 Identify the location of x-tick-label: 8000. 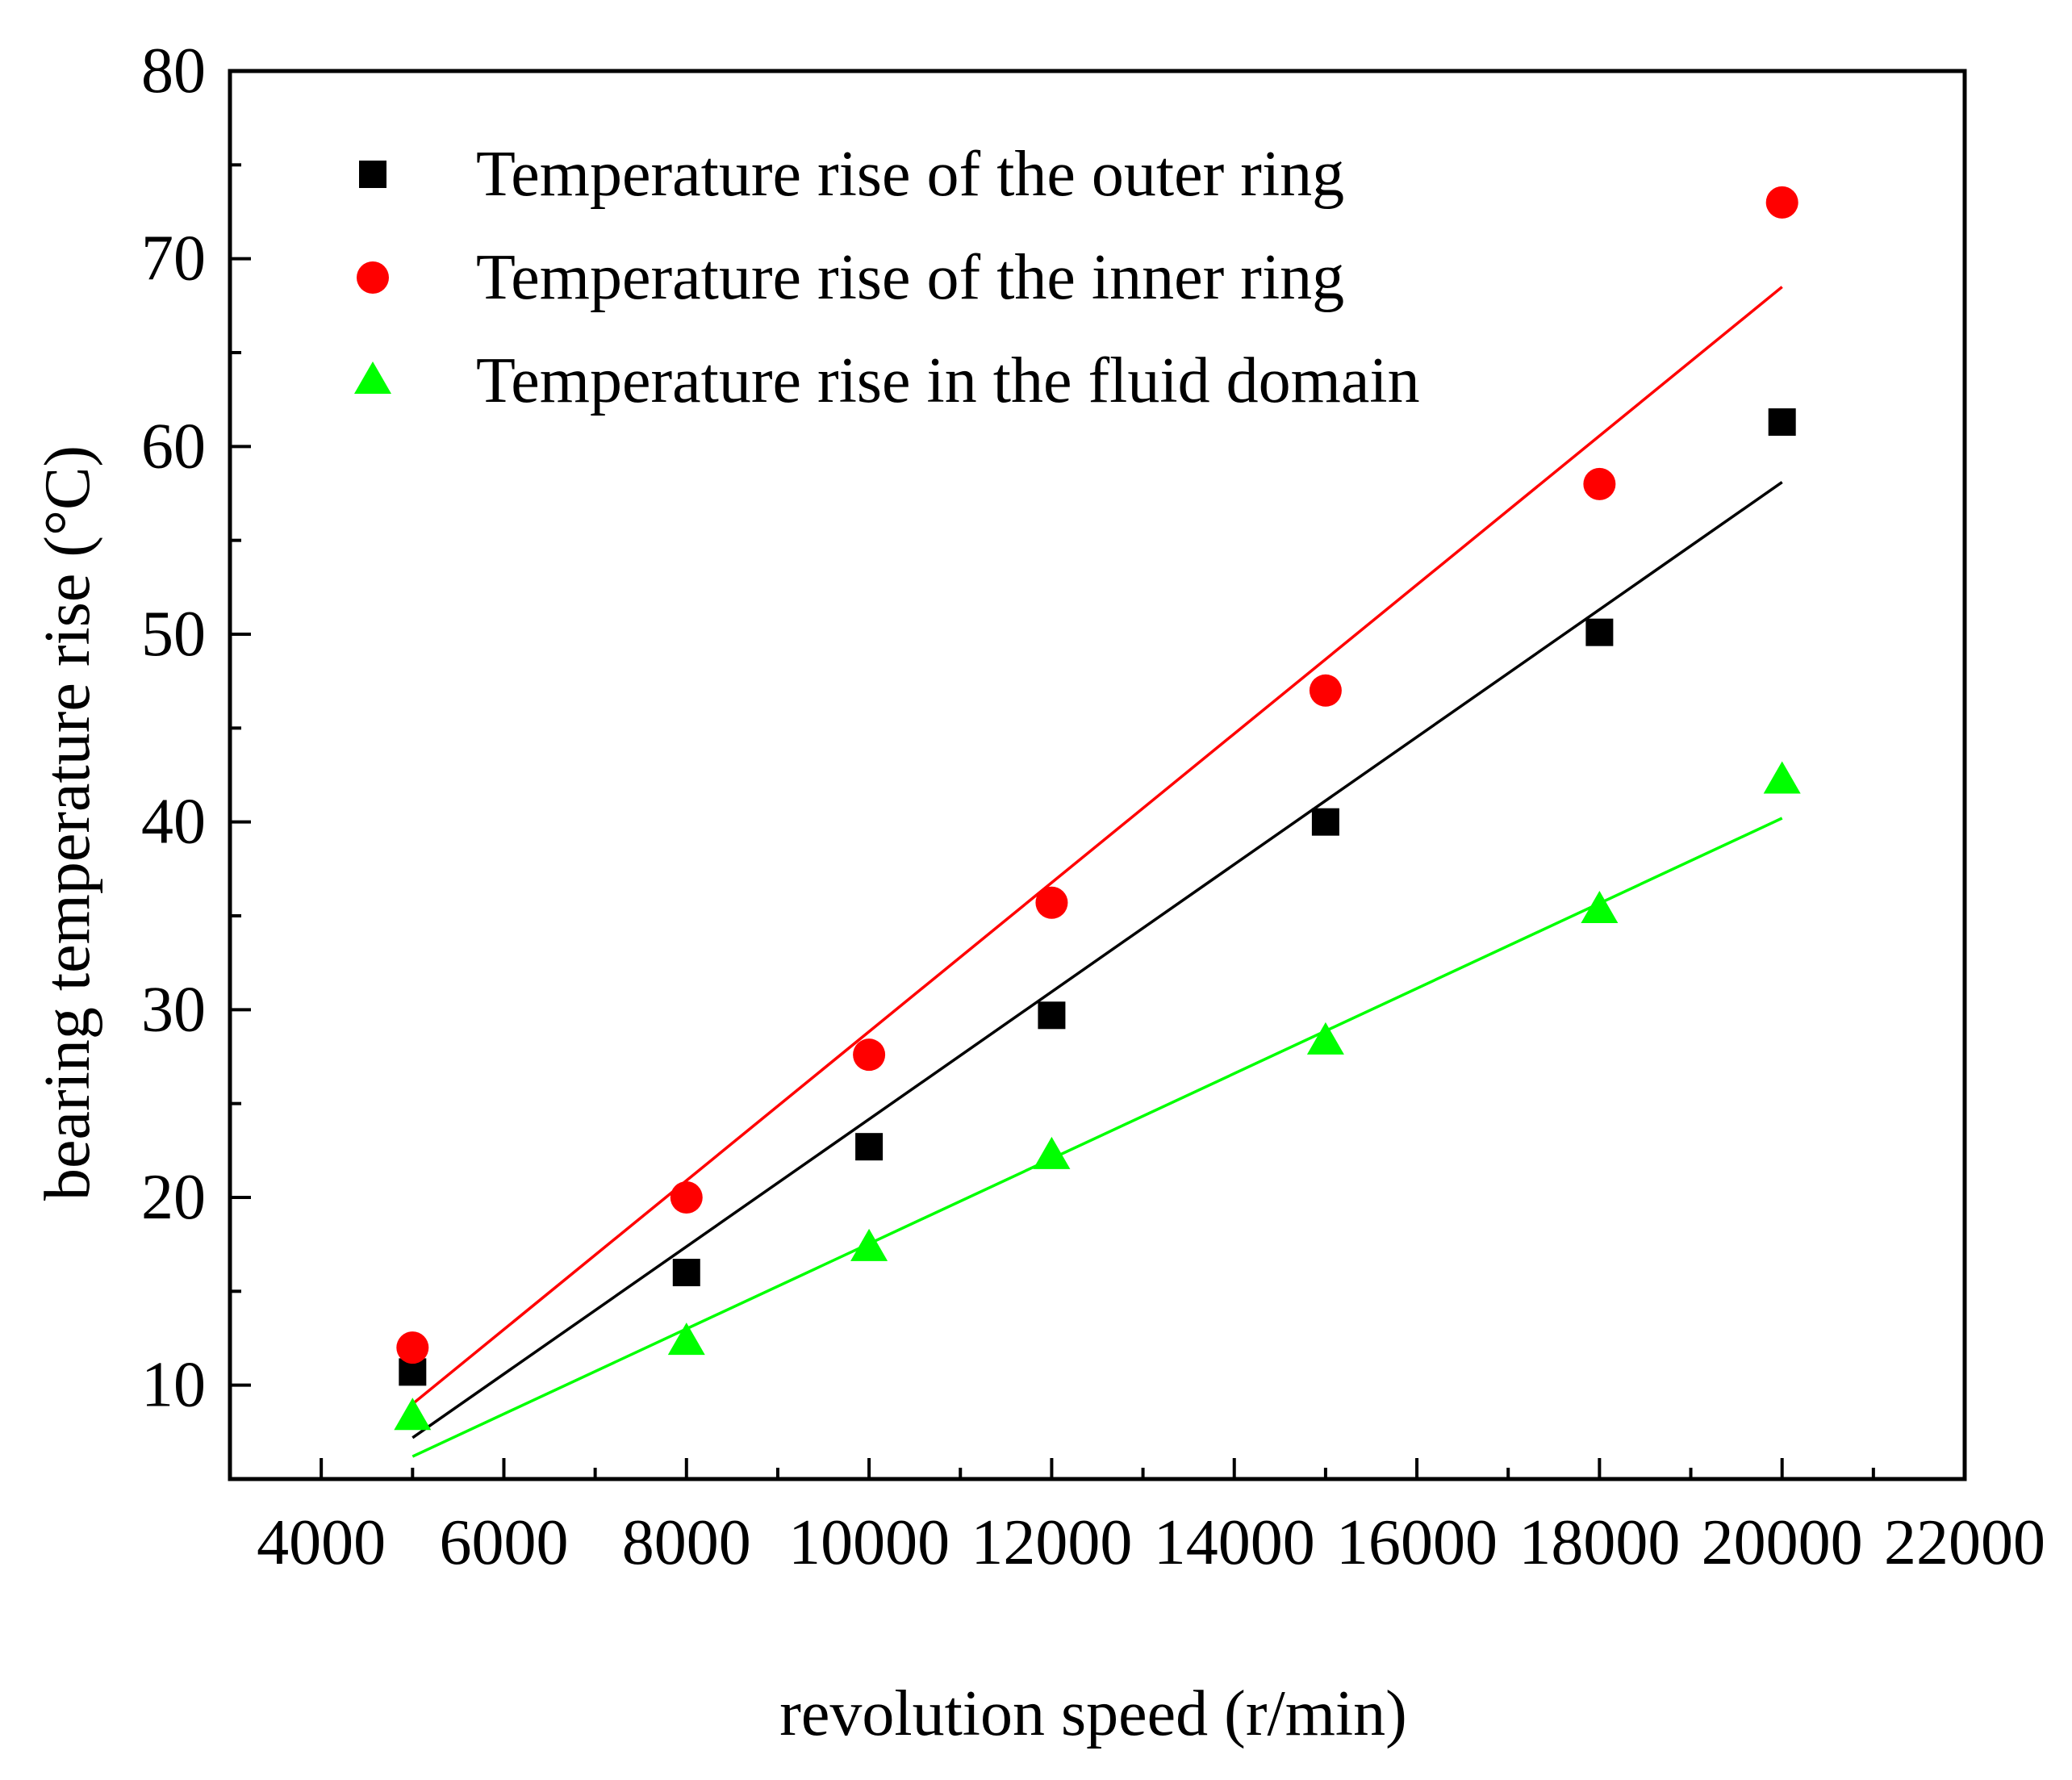
(686, 1542).